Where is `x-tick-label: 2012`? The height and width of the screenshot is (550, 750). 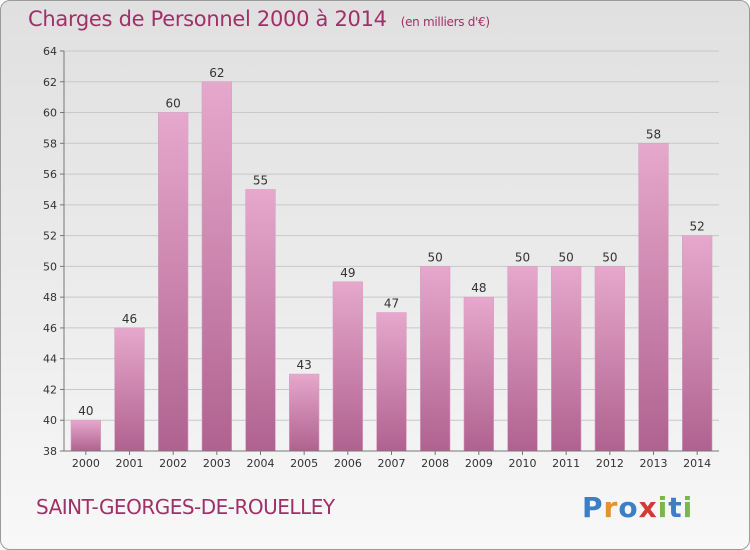
x-tick-label: 2012 is located at coordinates (610, 463).